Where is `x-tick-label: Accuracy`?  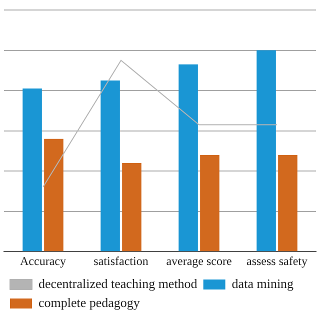
x-tick-label: Accuracy is located at coordinates (43, 261).